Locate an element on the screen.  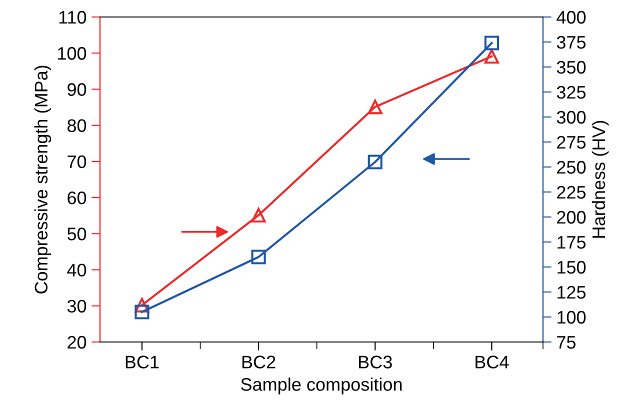
y-tick-label: 90 is located at coordinates (77, 89).